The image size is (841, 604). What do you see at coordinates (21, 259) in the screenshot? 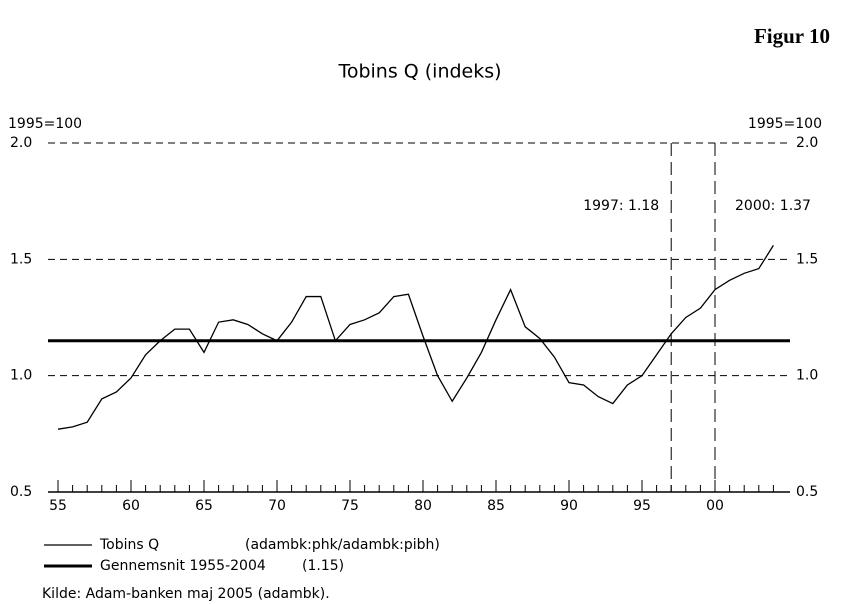
I see `y-tick-label: 1.5` at bounding box center [21, 259].